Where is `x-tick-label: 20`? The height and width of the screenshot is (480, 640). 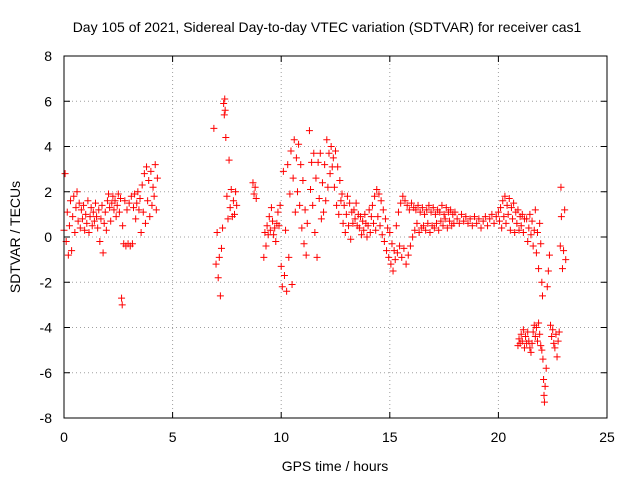 x-tick-label: 20 is located at coordinates (499, 437).